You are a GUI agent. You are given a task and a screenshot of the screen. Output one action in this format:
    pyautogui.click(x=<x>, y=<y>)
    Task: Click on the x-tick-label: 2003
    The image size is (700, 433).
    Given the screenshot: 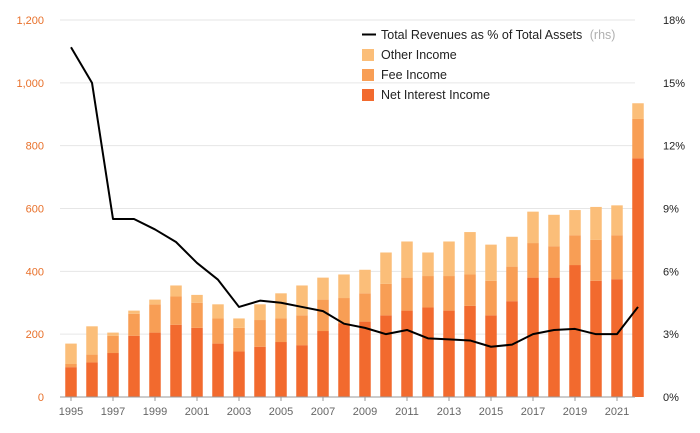 What is the action you would take?
    pyautogui.click(x=239, y=412)
    